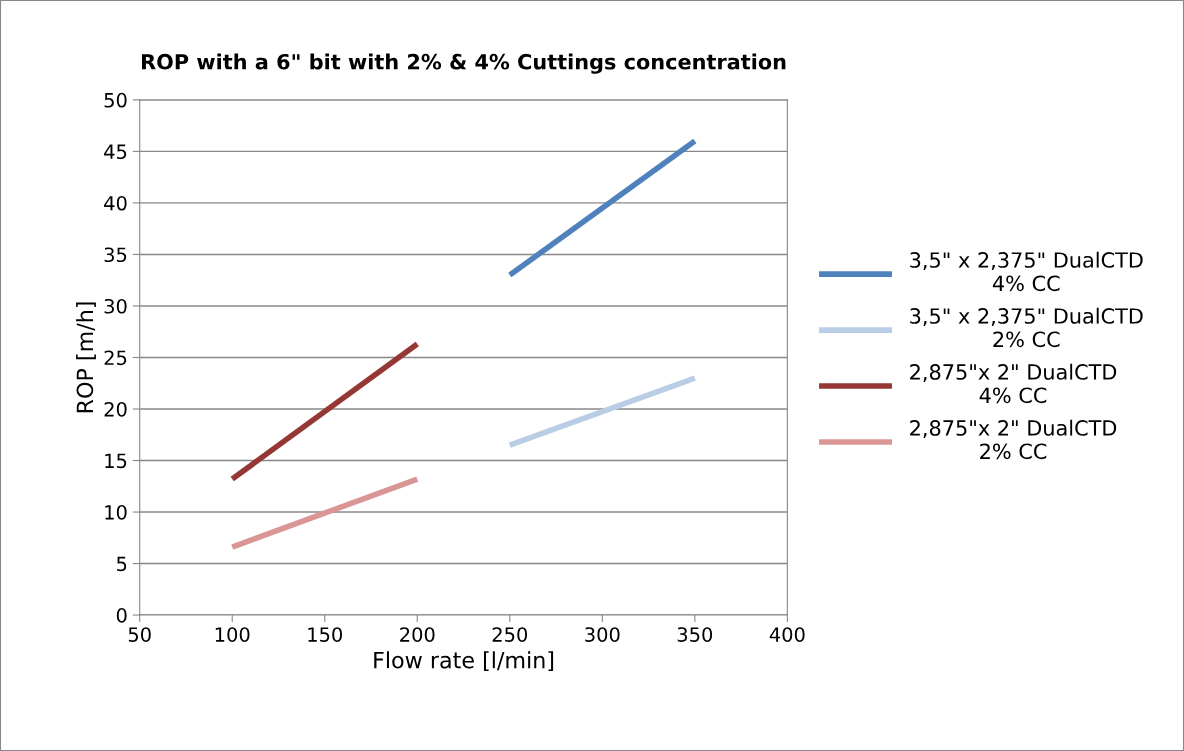  Describe the element at coordinates (86, 357) in the screenshot. I see `y-axis-title: ROP [m/h]` at that location.